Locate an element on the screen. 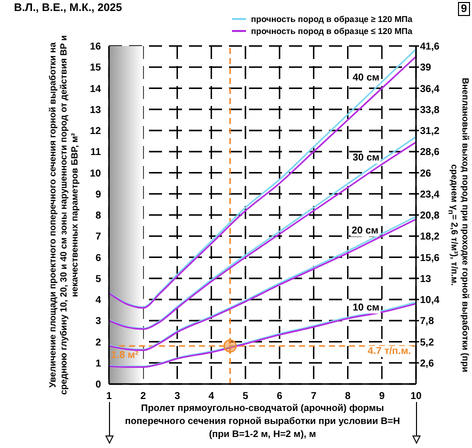 This screenshot has height=448, width=472. y-tick-label: 3 is located at coordinates (98, 322).